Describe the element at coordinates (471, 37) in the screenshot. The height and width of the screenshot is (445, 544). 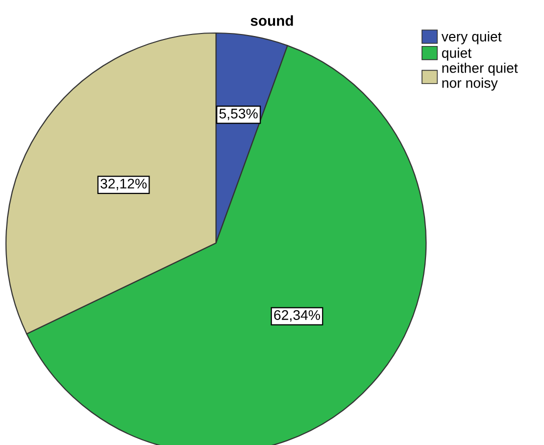
I see `legend-label: very quiet` at that location.